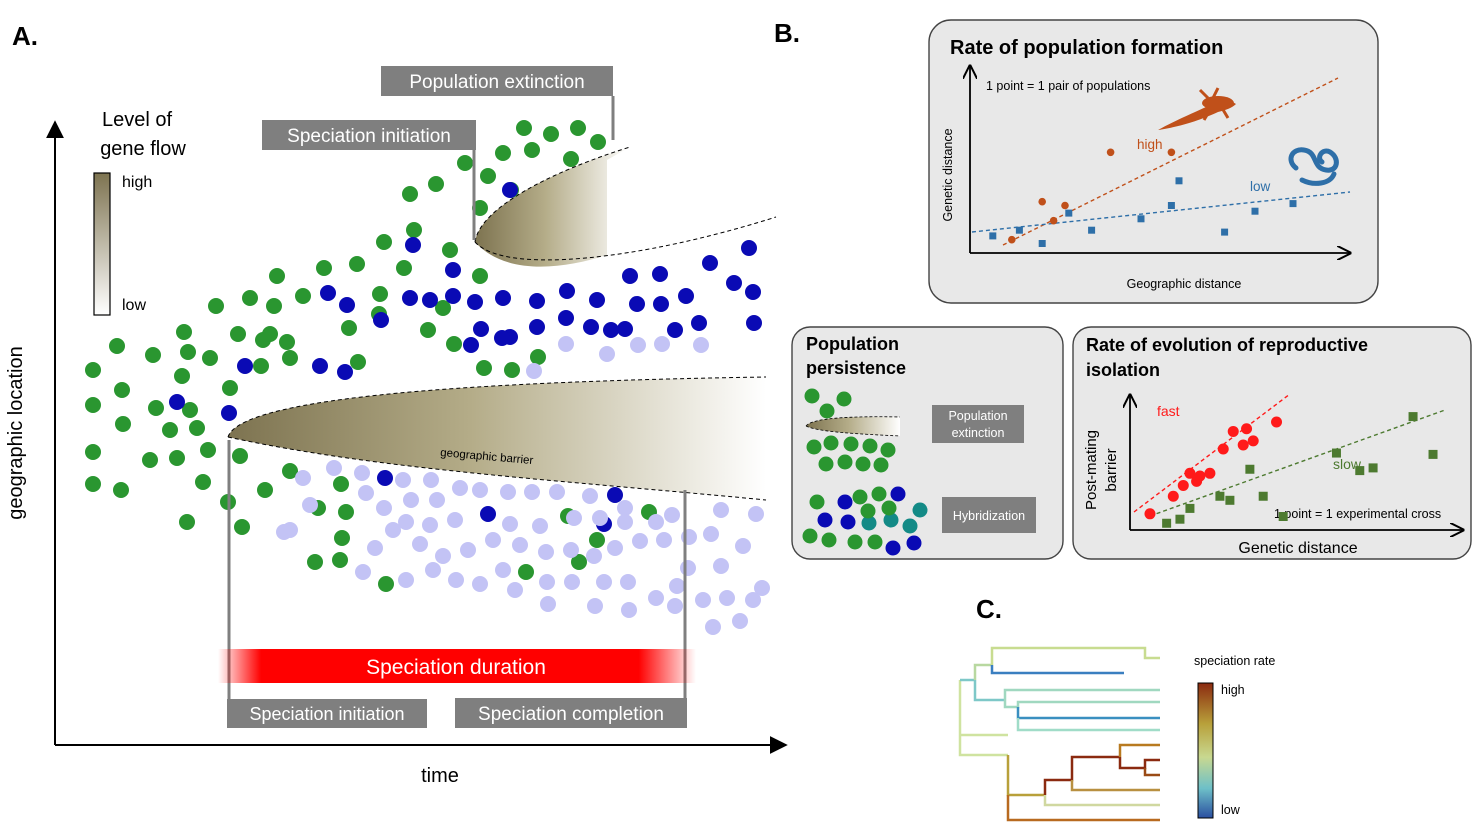  I want to click on gene-flow-legend-low: low, so click(134, 305).